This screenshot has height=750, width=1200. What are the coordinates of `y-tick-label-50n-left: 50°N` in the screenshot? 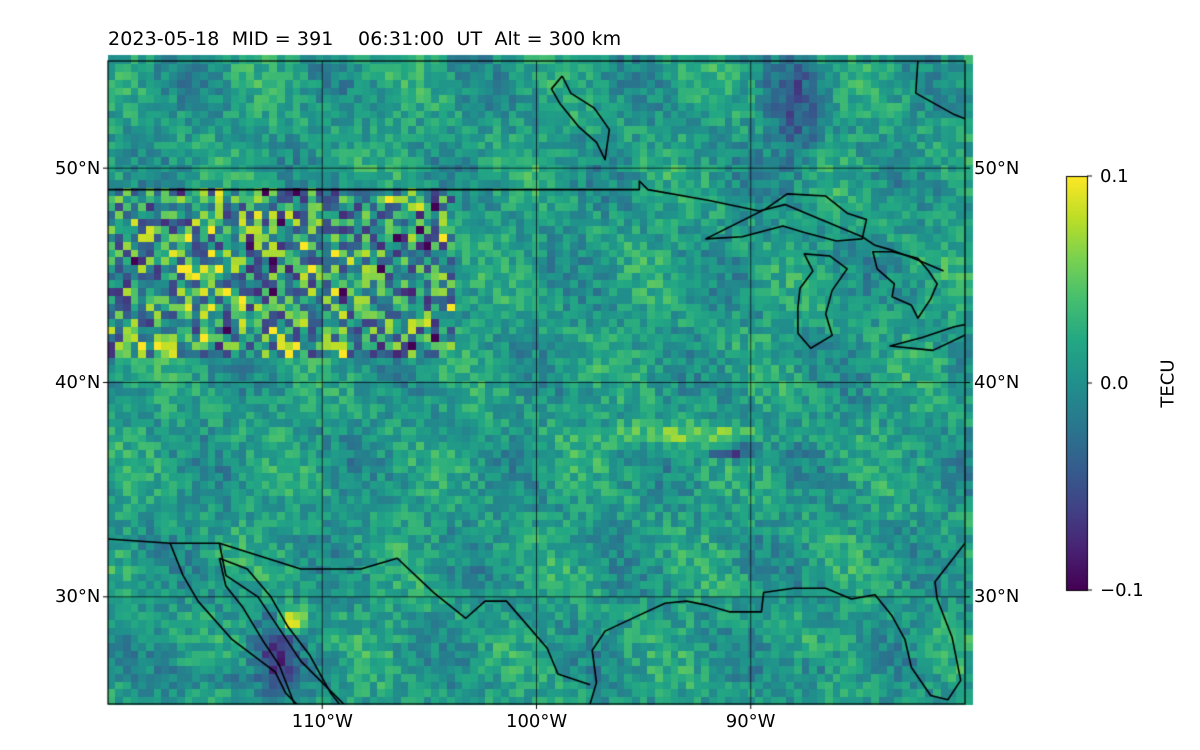 It's located at (78, 168).